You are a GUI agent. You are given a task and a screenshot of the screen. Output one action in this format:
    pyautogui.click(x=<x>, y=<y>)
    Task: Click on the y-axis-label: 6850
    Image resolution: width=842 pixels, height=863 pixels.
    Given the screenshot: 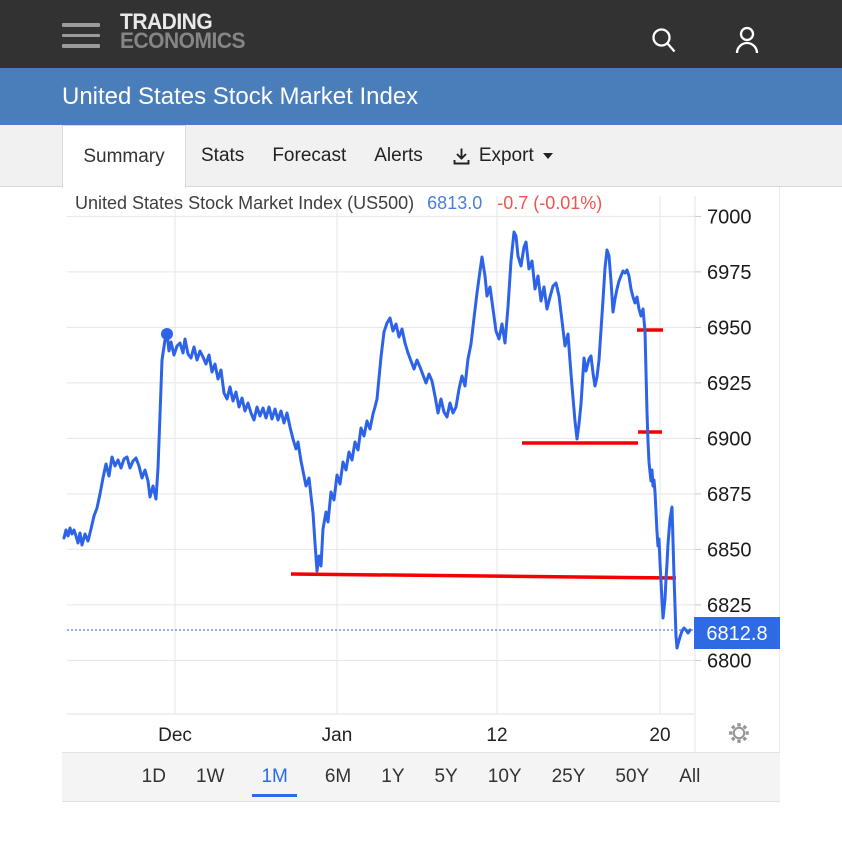 What is the action you would take?
    pyautogui.click(x=729, y=550)
    